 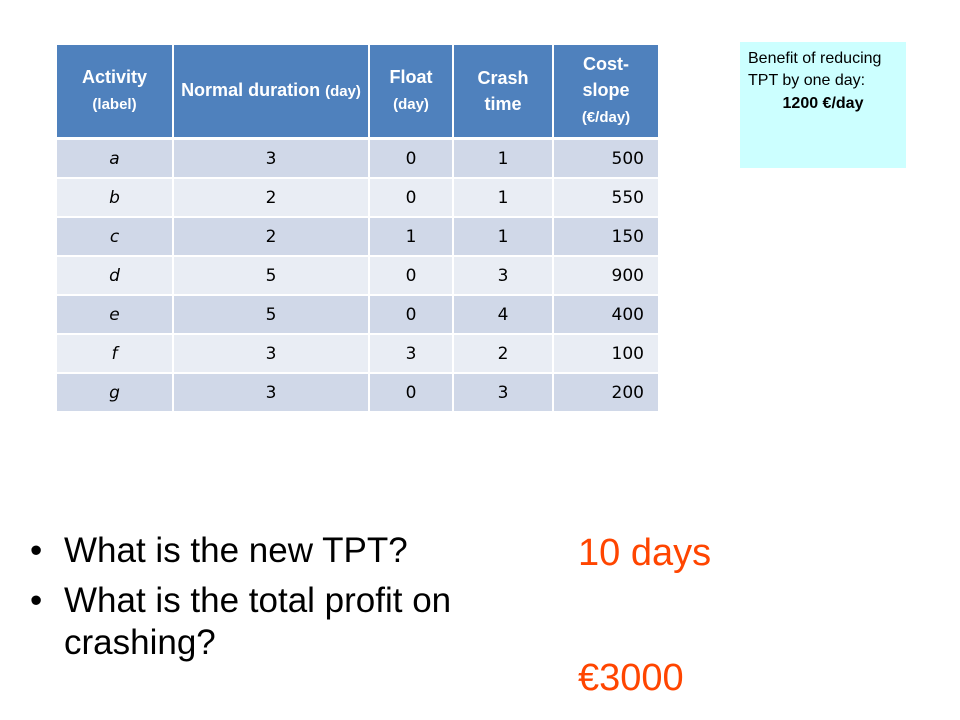 What do you see at coordinates (115, 393) in the screenshot?
I see `activity-cell: g` at bounding box center [115, 393].